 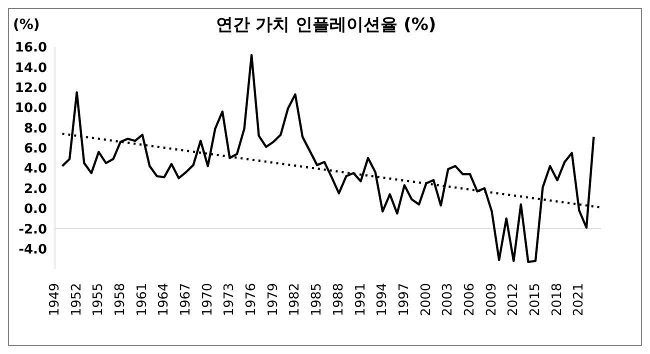 I want to click on x-tick-label: 1979, so click(x=273, y=299).